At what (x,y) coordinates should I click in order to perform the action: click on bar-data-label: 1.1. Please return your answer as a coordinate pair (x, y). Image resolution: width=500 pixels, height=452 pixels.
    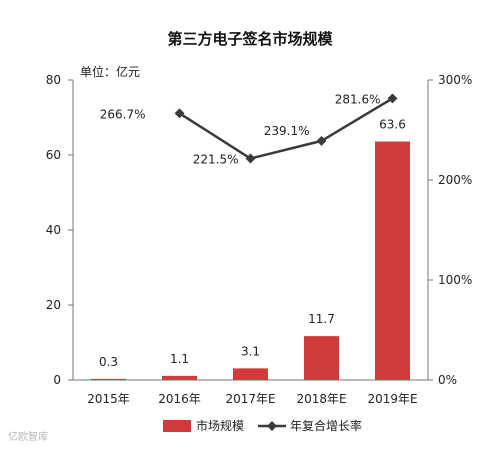
    Looking at the image, I should click on (179, 359).